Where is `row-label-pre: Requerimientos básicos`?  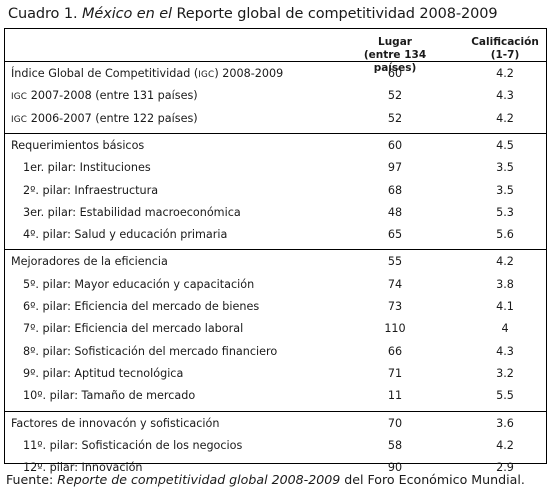
row-label-pre: Requerimientos básicos is located at coordinates (78, 145).